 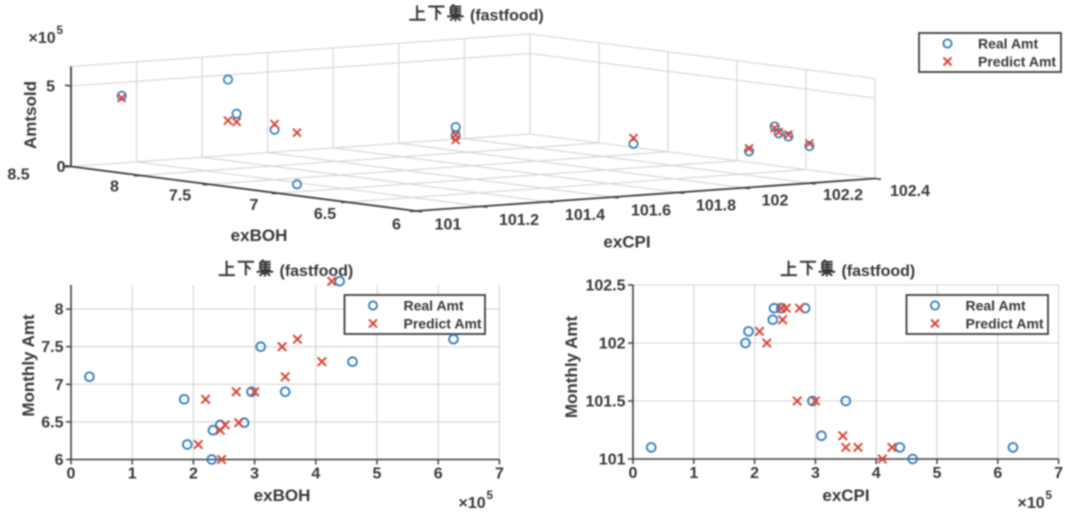 I want to click on svg-text: 8.5, so click(x=18, y=175).